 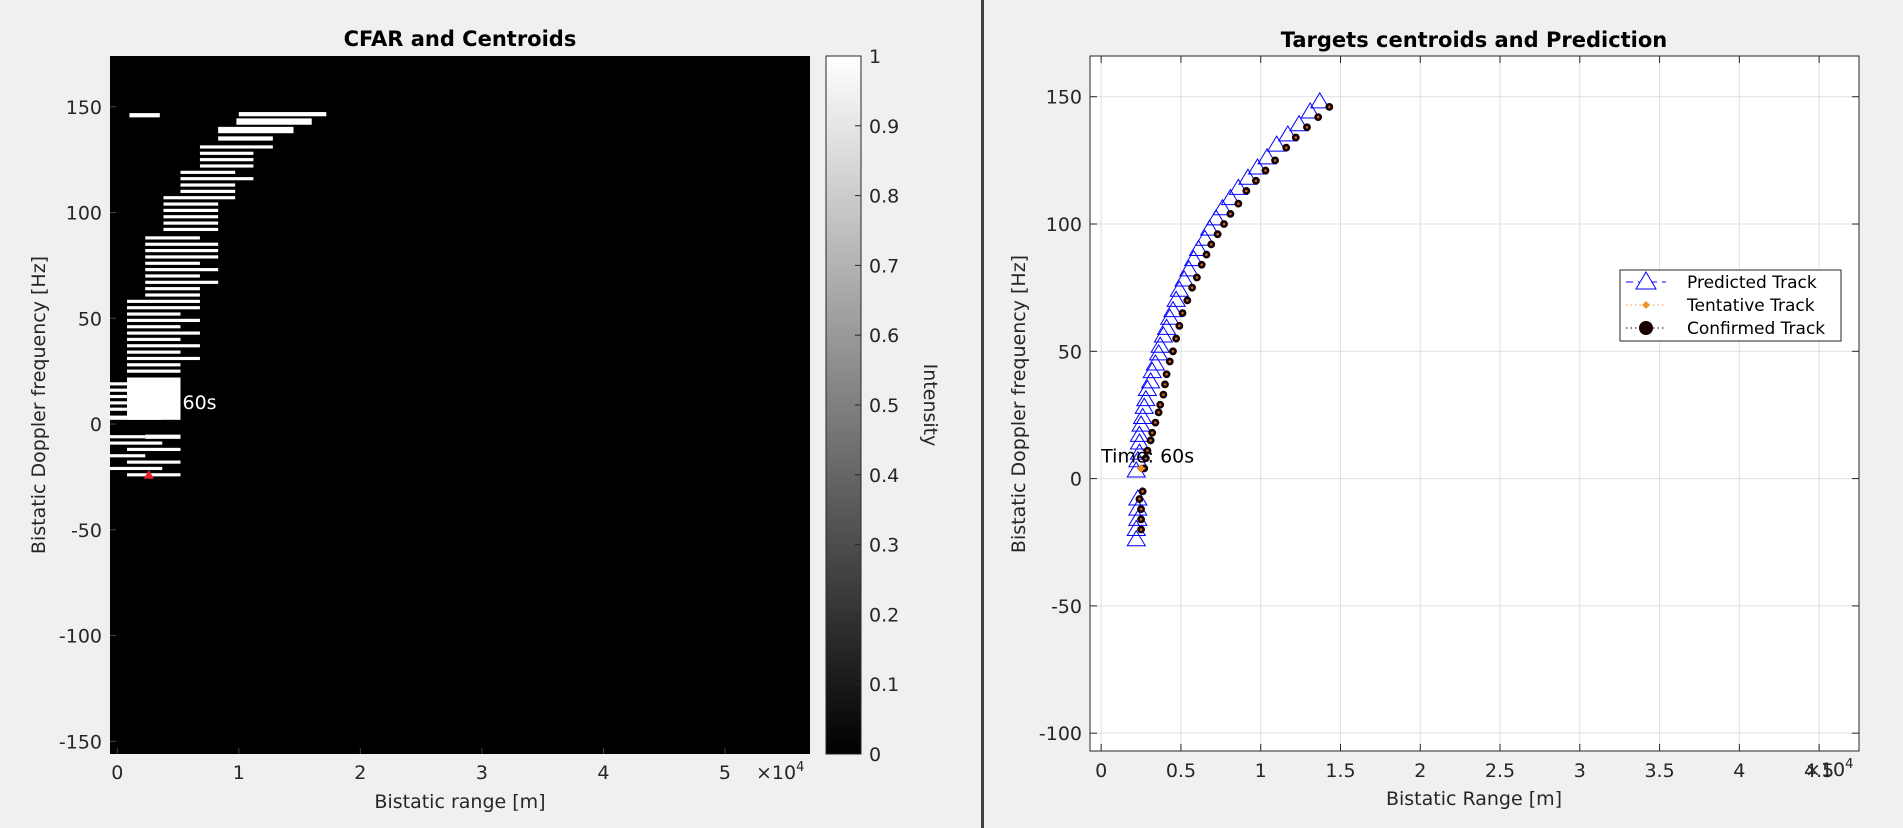 What do you see at coordinates (482, 773) in the screenshot?
I see `x-tick-label: 3` at bounding box center [482, 773].